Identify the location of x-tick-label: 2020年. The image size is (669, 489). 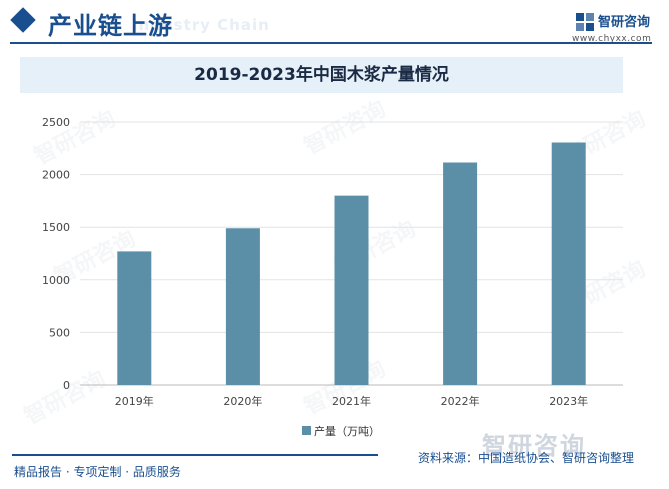
(242, 401).